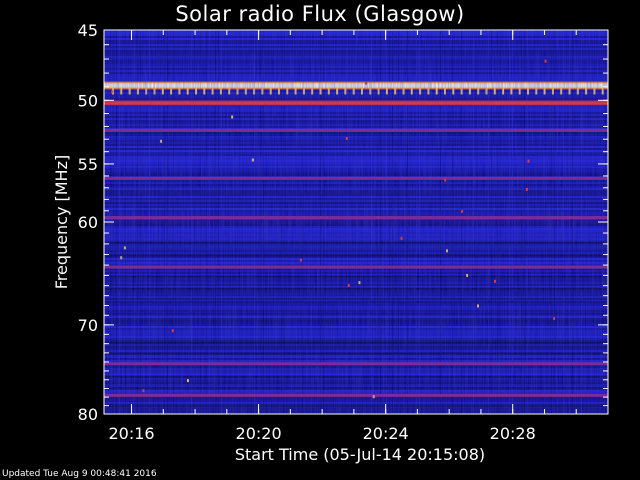  What do you see at coordinates (259, 433) in the screenshot?
I see `x-tick-label: 20:20` at bounding box center [259, 433].